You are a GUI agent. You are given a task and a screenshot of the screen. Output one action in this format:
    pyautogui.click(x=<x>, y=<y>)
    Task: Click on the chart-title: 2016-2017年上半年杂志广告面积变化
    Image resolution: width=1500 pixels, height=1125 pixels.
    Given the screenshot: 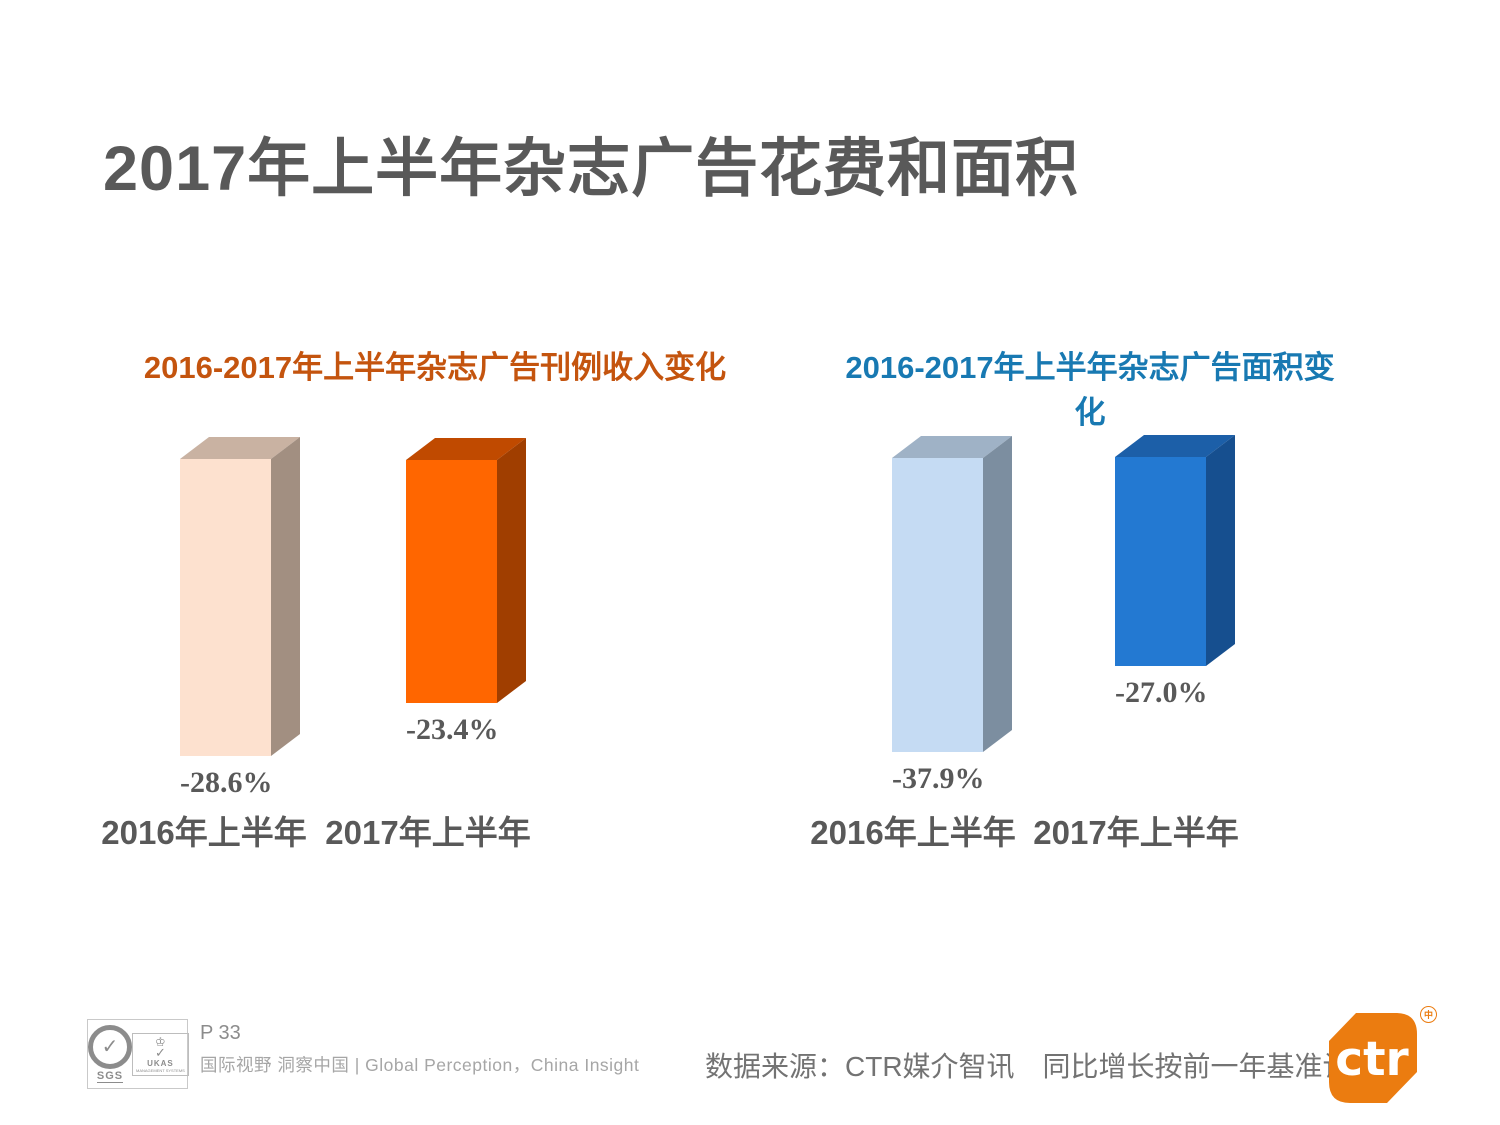 What is the action you would take?
    pyautogui.click(x=1090, y=390)
    